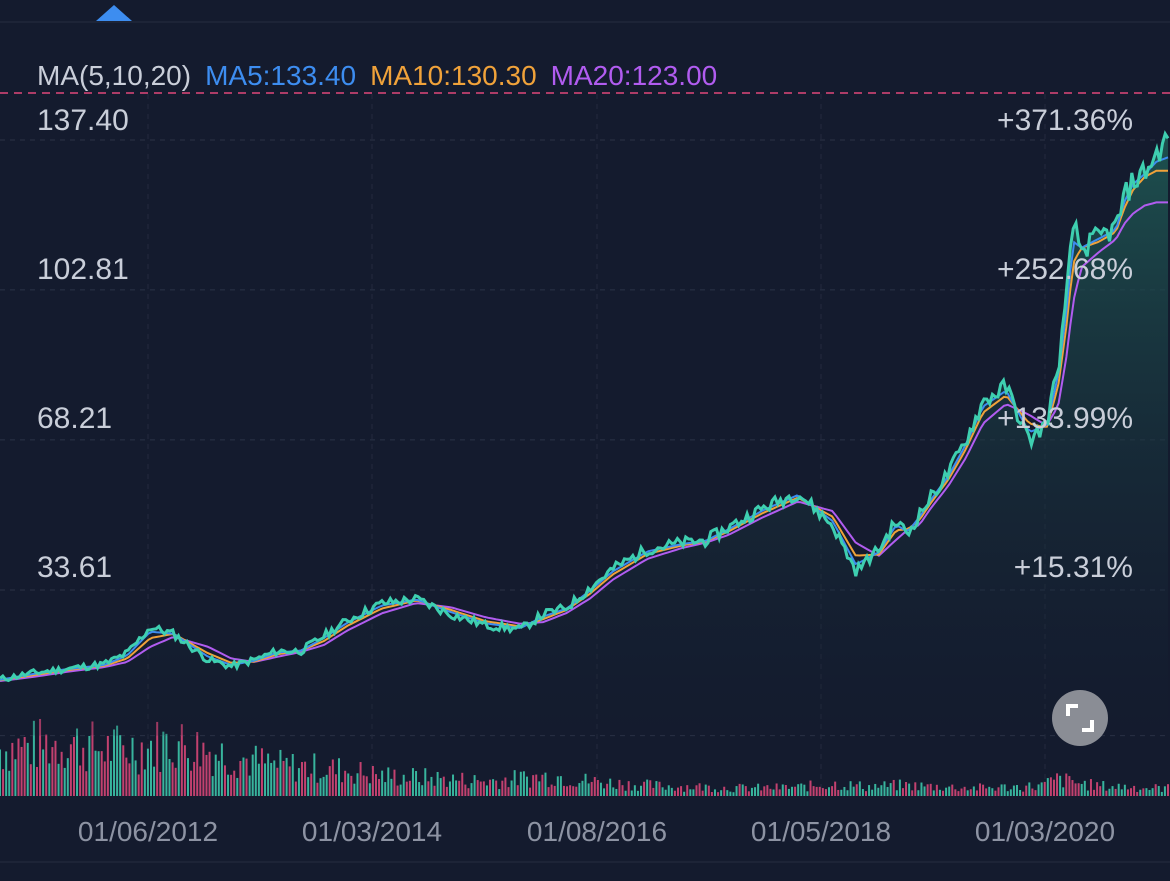 The width and height of the screenshot is (1170, 881). I want to click on ma5-value: MA5:133.40, so click(281, 75).